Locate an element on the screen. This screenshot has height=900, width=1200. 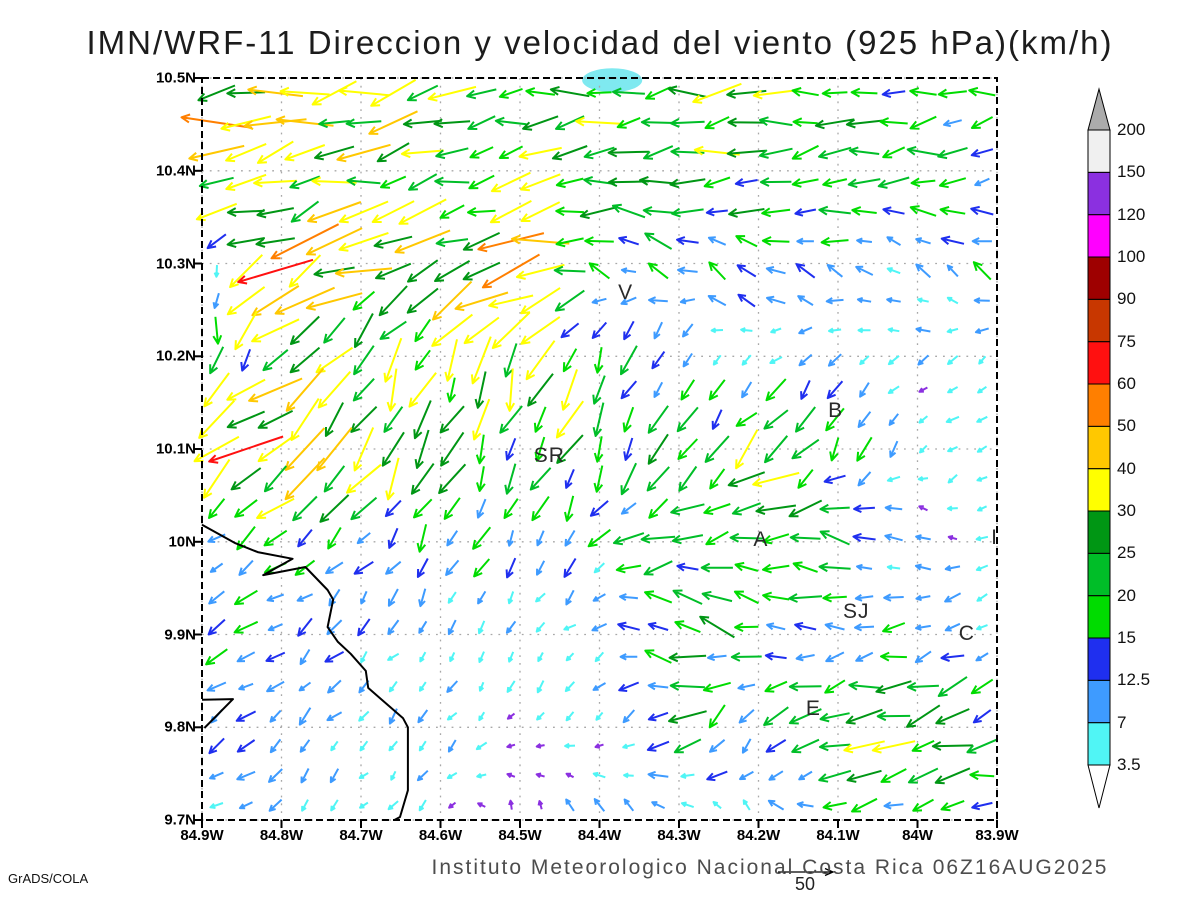
calm-wind-patch is located at coordinates (612, 80).